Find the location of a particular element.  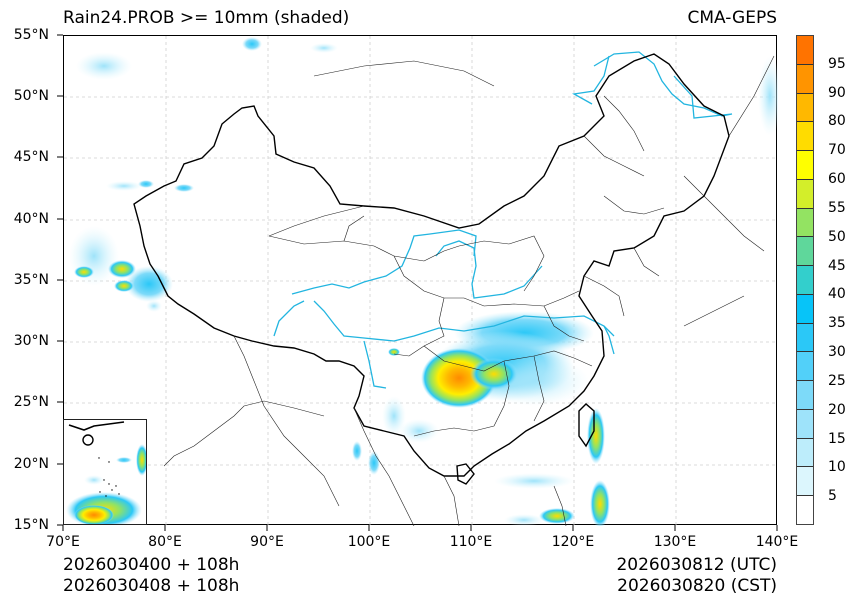

south-china-sea-inset is located at coordinates (105, 472).